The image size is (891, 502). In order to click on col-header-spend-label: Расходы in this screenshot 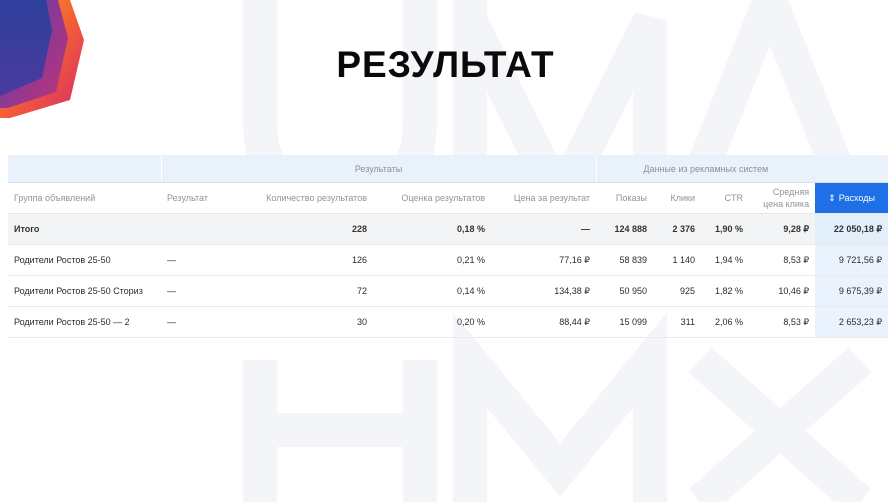, I will do `click(856, 197)`.